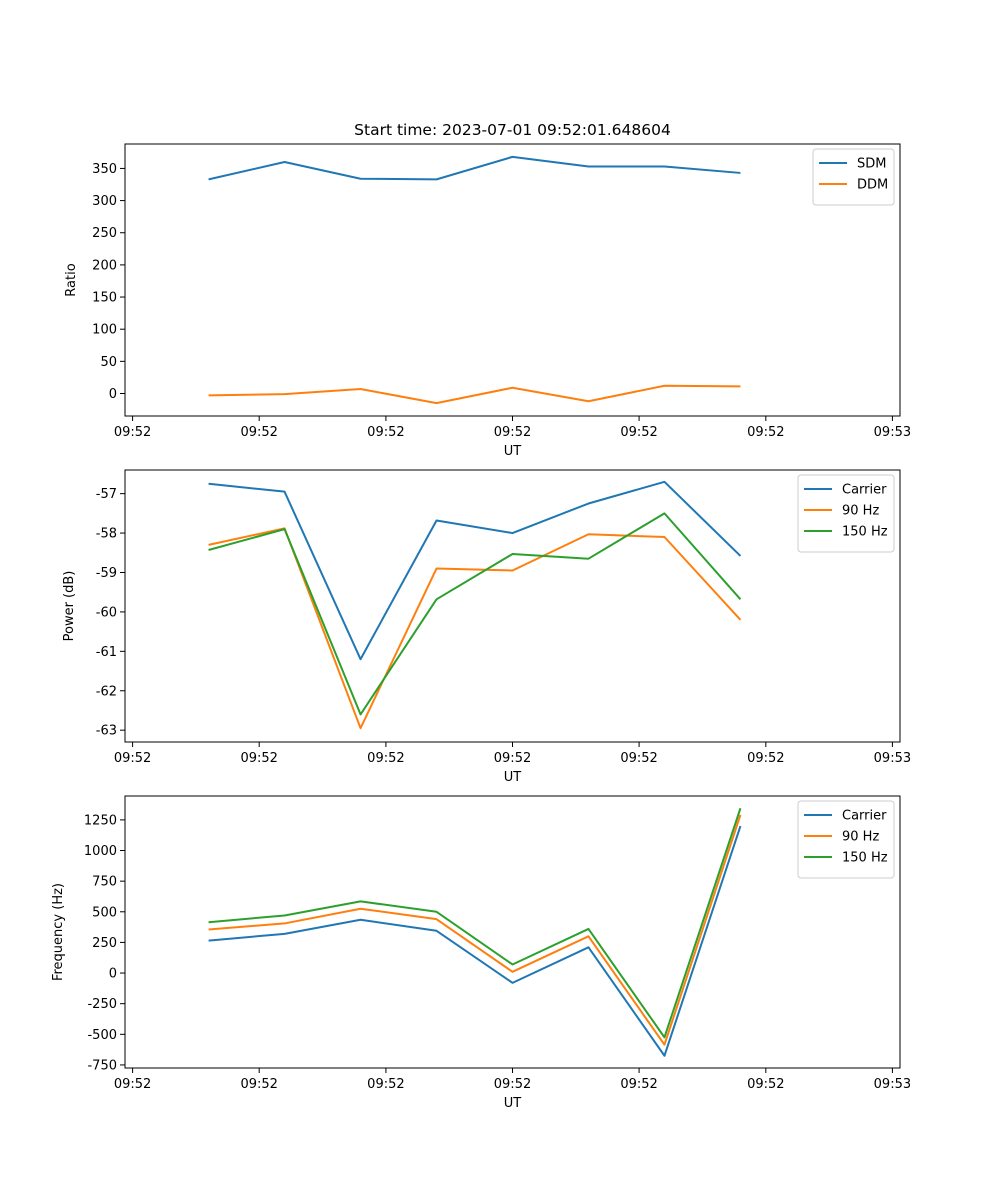 The height and width of the screenshot is (1200, 1000). Describe the element at coordinates (102, 1065) in the screenshot. I see `y-tick-label: -750` at that location.